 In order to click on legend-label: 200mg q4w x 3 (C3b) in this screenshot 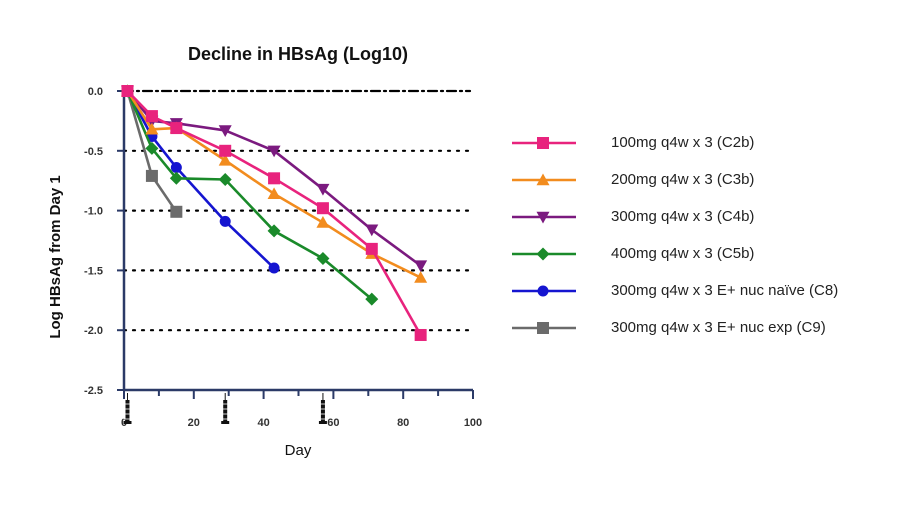, I will do `click(683, 179)`.